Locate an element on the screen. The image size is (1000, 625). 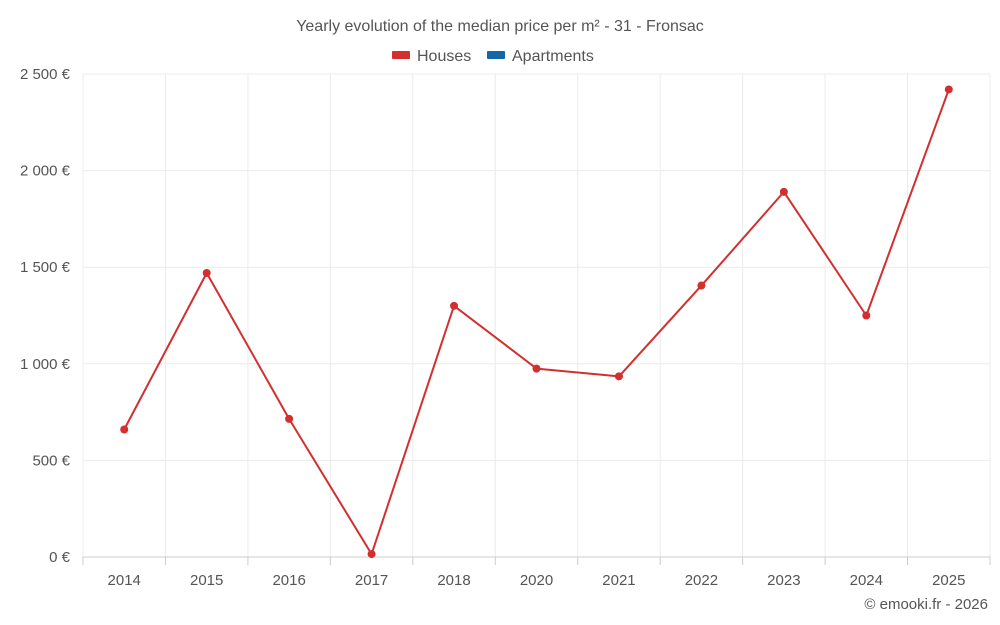
x-tick-label: 2024 is located at coordinates (866, 580).